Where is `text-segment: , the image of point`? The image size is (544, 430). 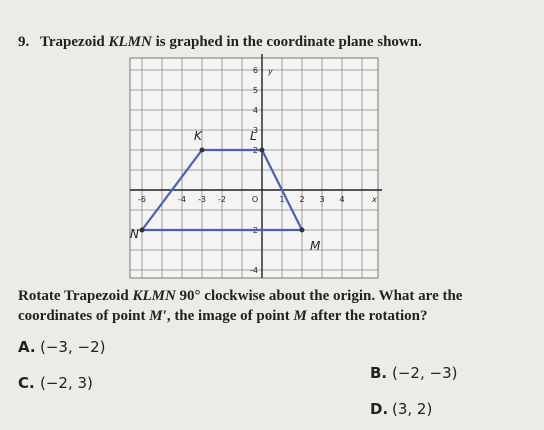 text-segment: , the image of point is located at coordinates (230, 316).